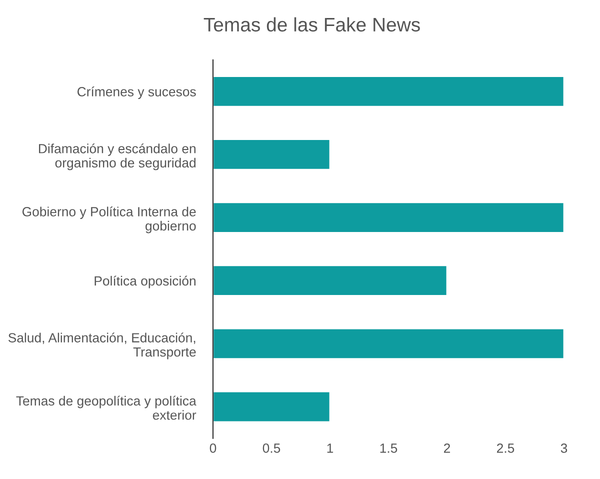 This screenshot has height=479, width=600. Describe the element at coordinates (447, 448) in the screenshot. I see `x-tick-label: 2` at that location.